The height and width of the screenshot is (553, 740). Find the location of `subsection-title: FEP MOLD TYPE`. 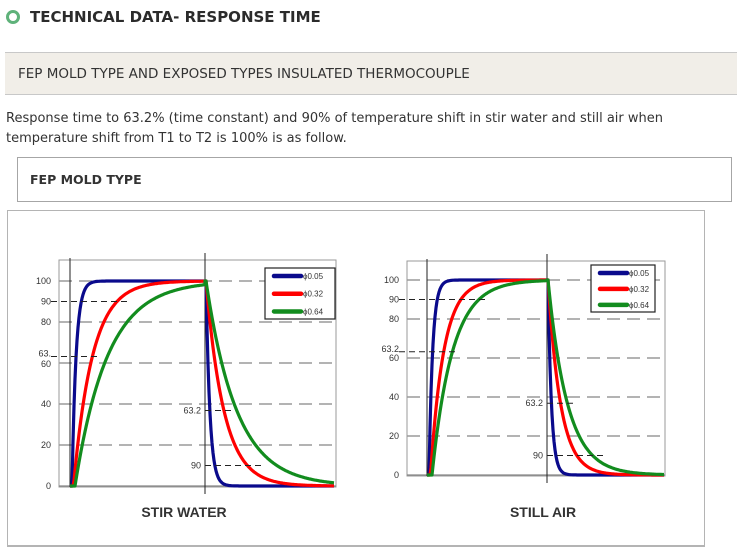

subsection-title: FEP MOLD TYPE is located at coordinates (86, 179).